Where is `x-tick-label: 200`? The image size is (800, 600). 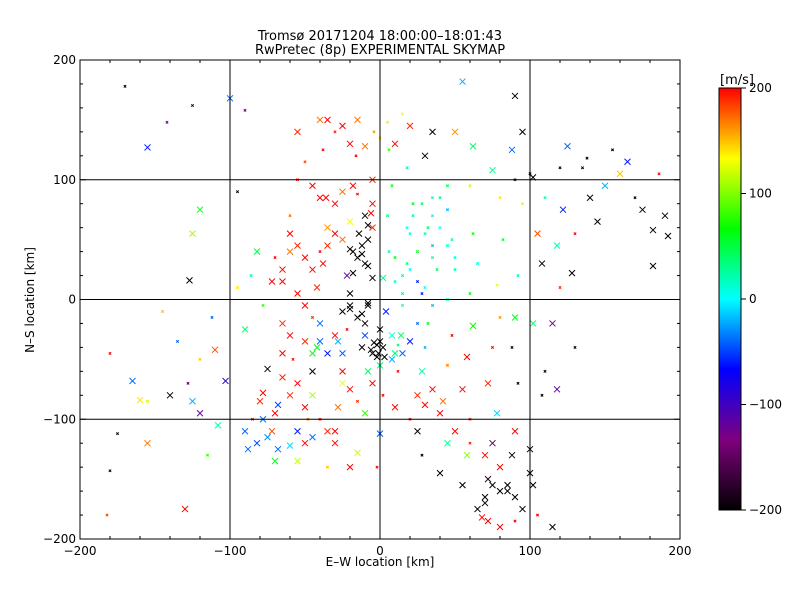 x-tick-label: 200 is located at coordinates (680, 551).